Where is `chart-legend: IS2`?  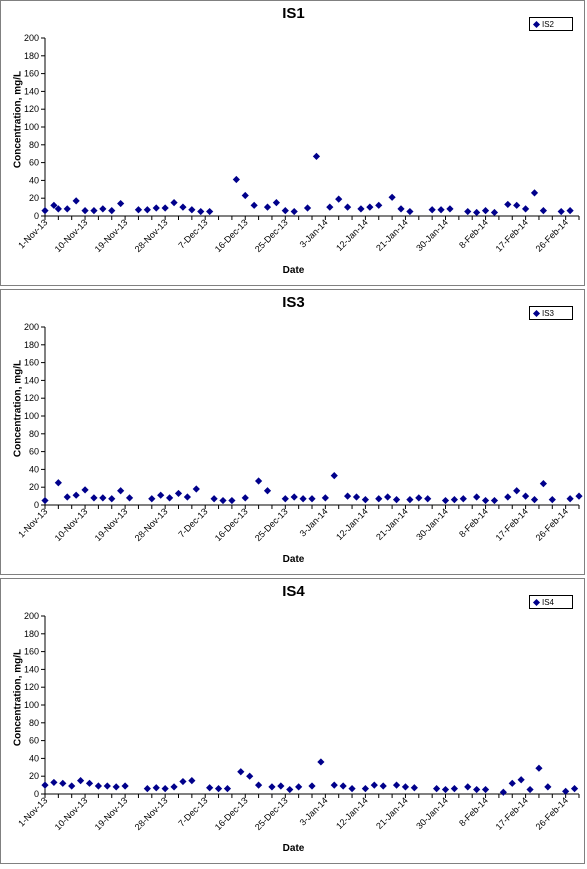 chart-legend: IS2 is located at coordinates (551, 24).